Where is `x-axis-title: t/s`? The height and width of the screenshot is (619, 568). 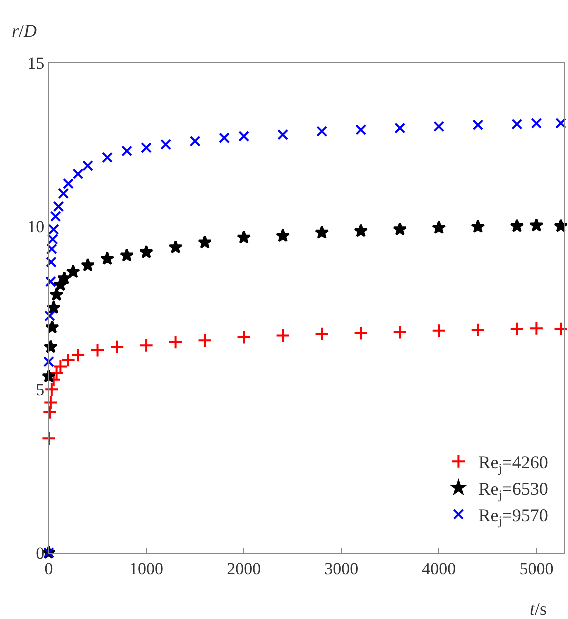 x-axis-title: t/s is located at coordinates (539, 609).